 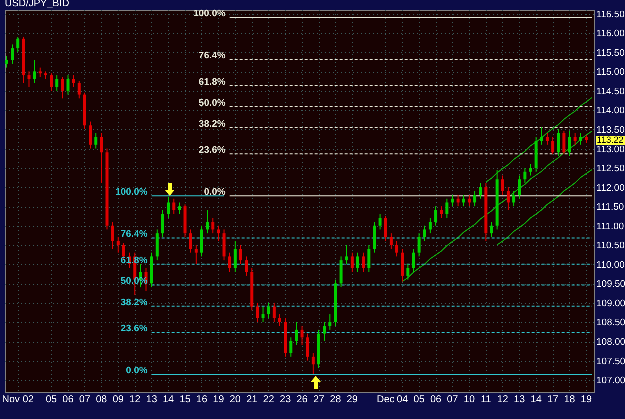 What do you see at coordinates (610, 246) in the screenshot?
I see `y-tick-label: 110.50` at bounding box center [610, 246].